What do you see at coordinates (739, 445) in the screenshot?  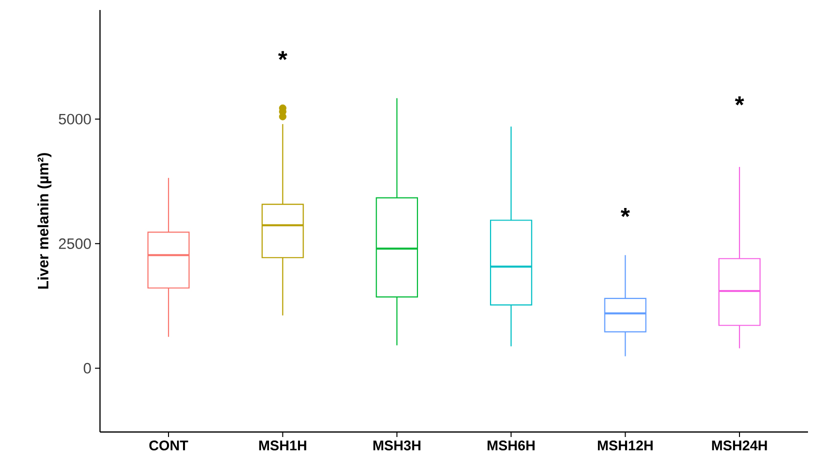 I see `x-tick-label: MSH24H` at bounding box center [739, 445].